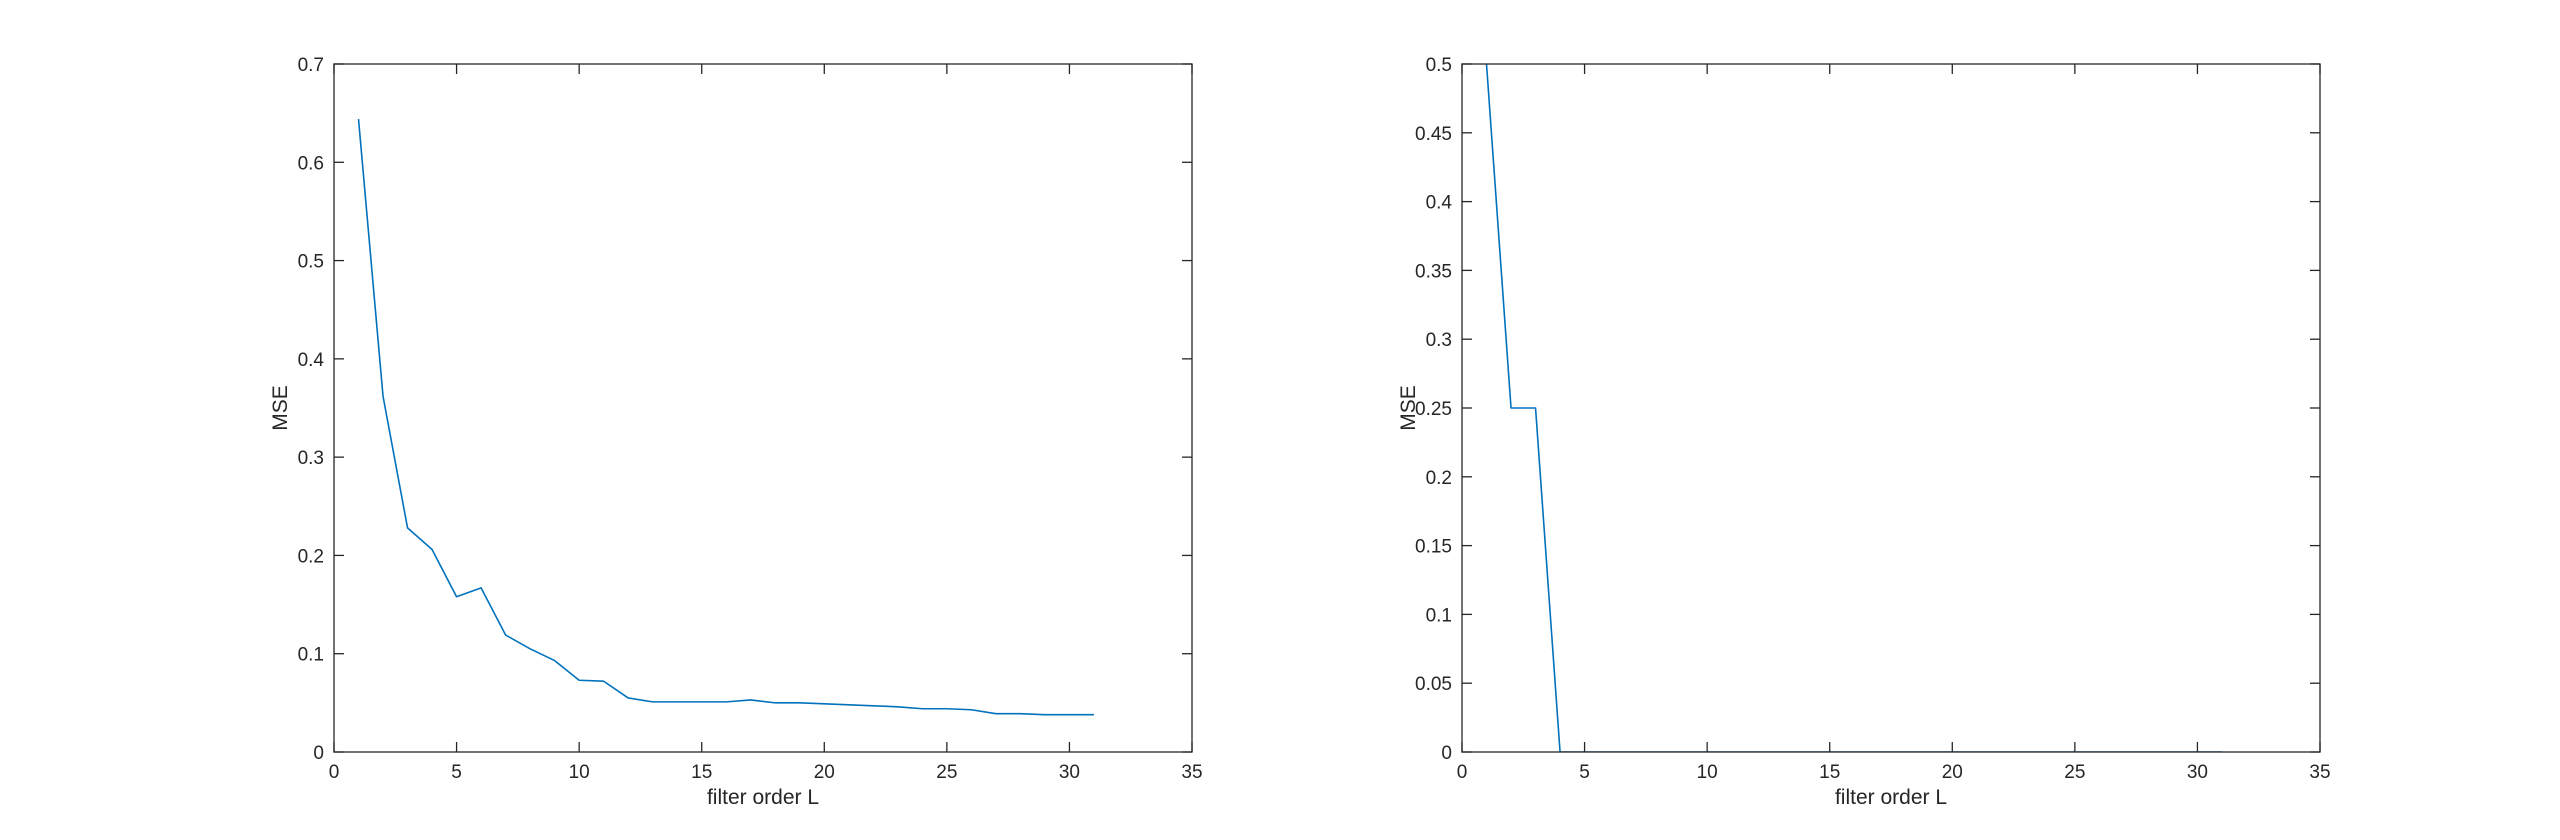  Describe the element at coordinates (1433, 271) in the screenshot. I see `y-tick-label: 0.35` at that location.